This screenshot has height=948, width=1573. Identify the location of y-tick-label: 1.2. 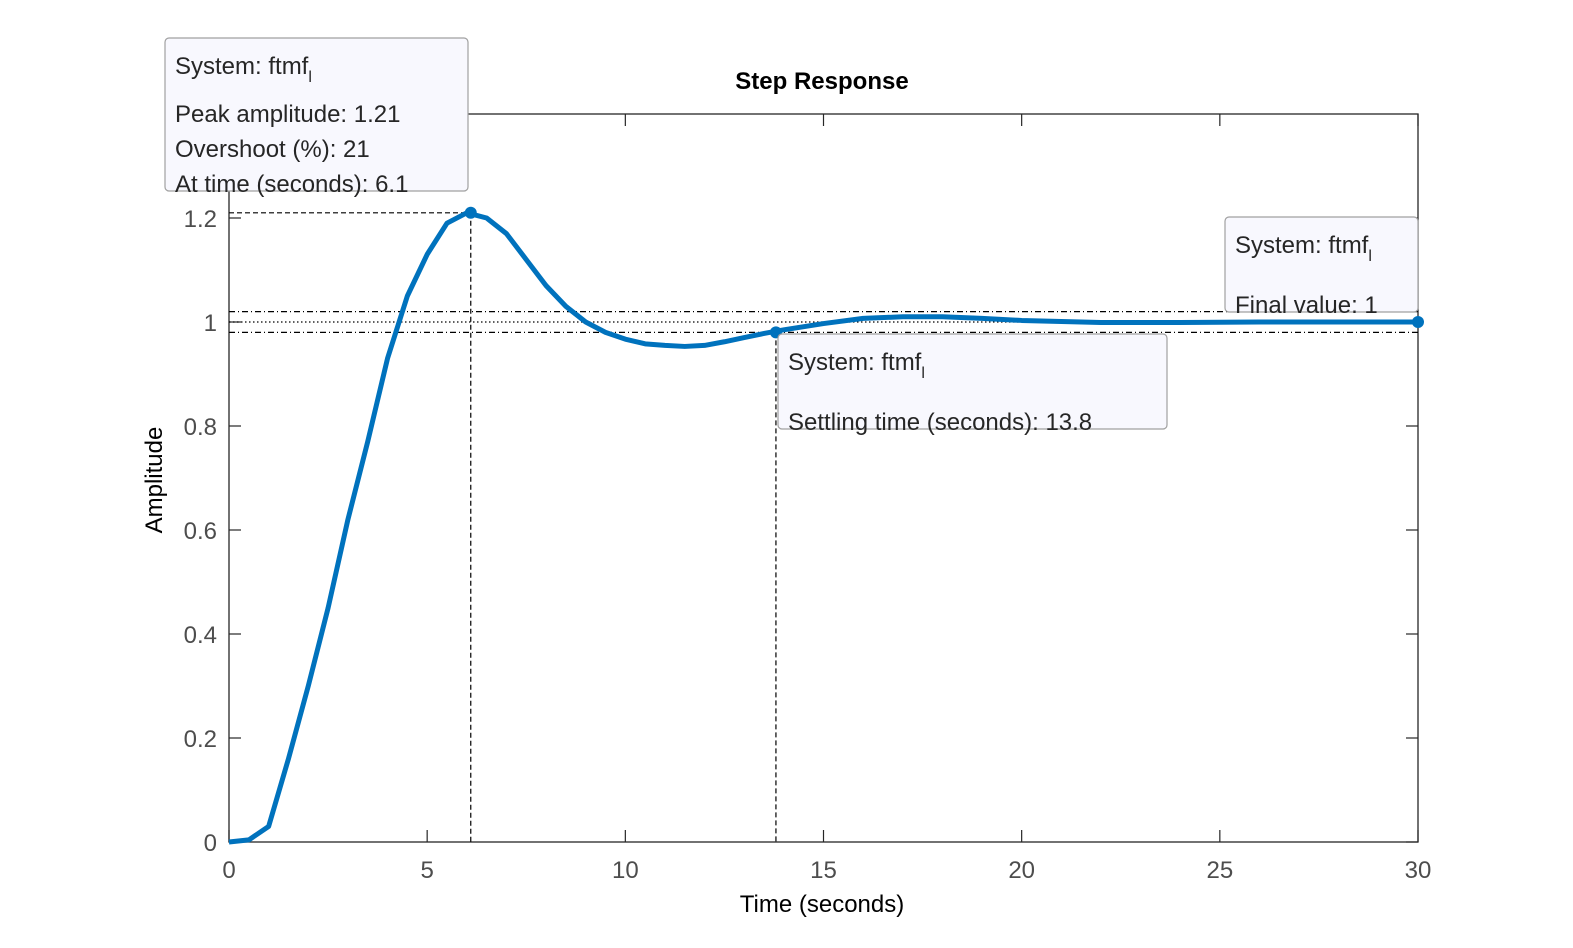
(200, 219).